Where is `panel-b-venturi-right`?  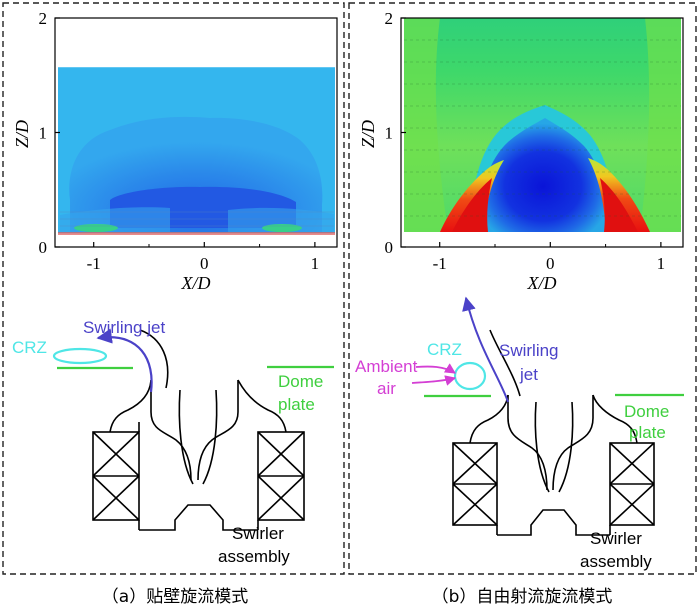 panel-b-venturi-right is located at coordinates (566, 447).